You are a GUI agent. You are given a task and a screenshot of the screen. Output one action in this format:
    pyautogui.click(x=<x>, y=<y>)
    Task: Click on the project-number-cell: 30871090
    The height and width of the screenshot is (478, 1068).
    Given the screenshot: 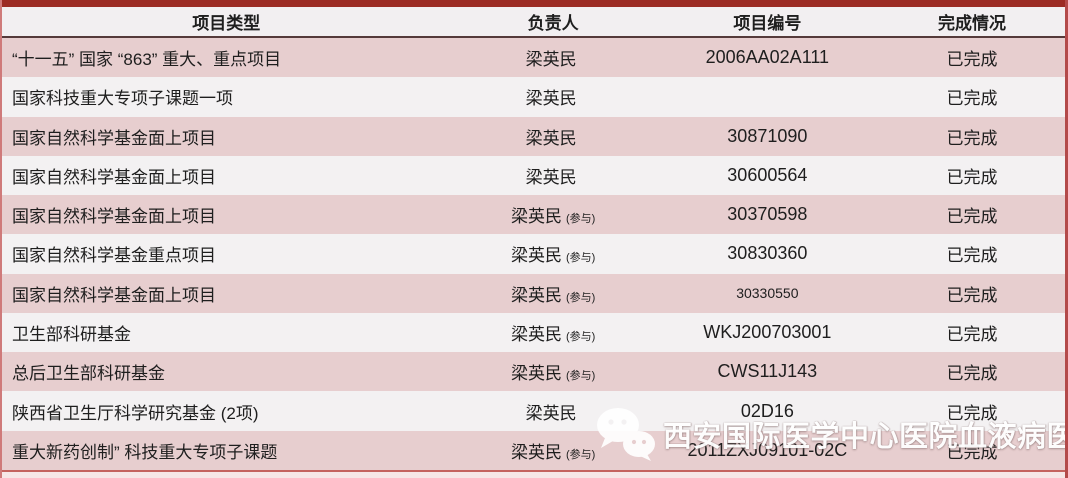 What is the action you would take?
    pyautogui.click(x=767, y=135)
    